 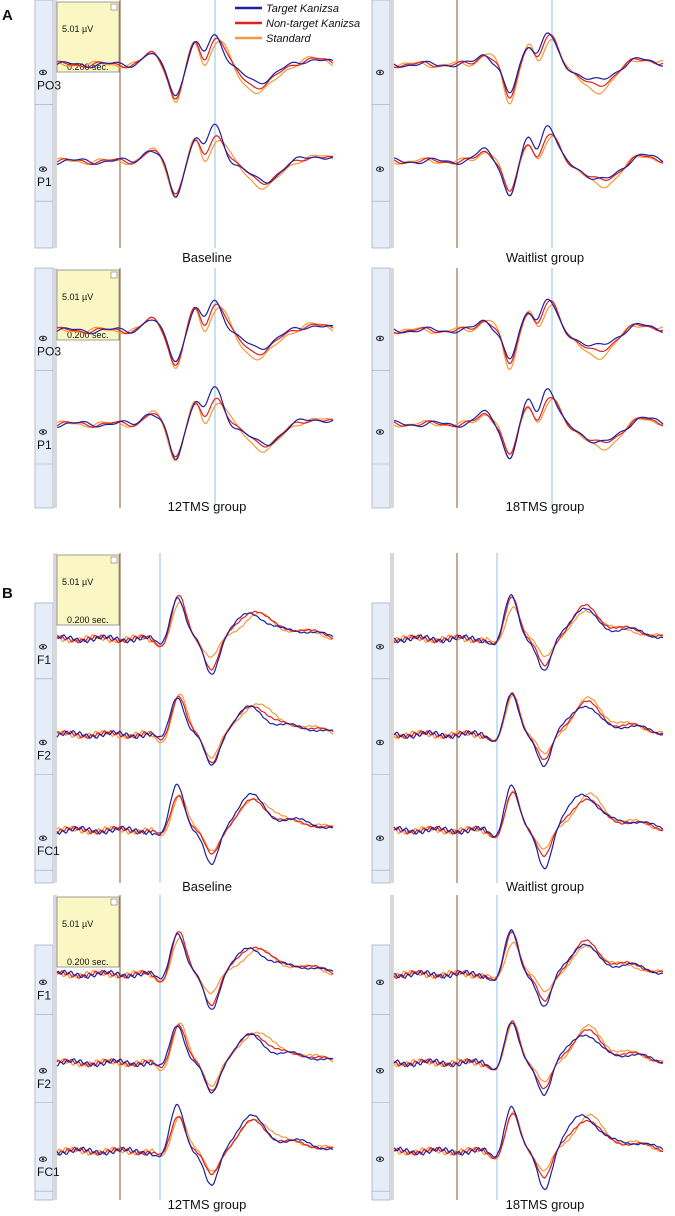 I want to click on group-caption: 12TMS group, so click(x=207, y=1204).